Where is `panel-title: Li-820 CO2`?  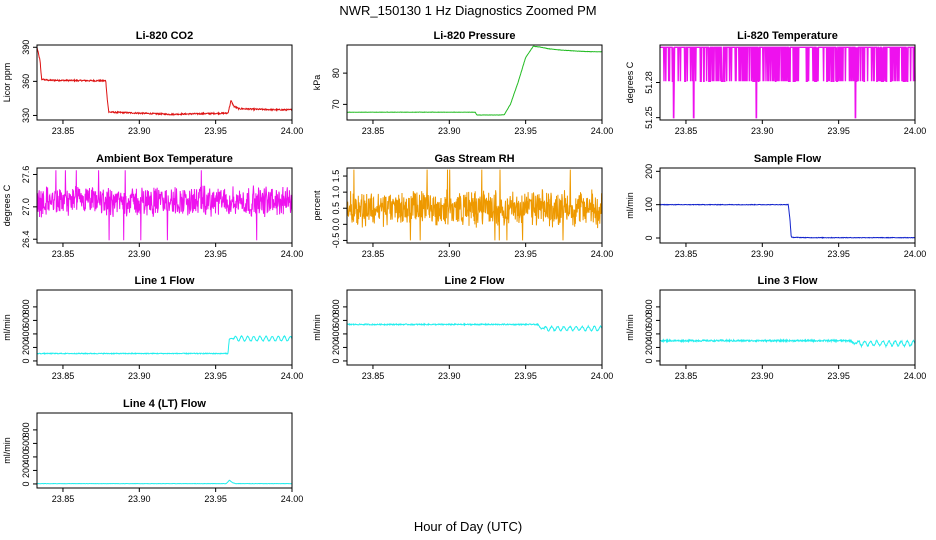
panel-title: Li-820 CO2 is located at coordinates (164, 36).